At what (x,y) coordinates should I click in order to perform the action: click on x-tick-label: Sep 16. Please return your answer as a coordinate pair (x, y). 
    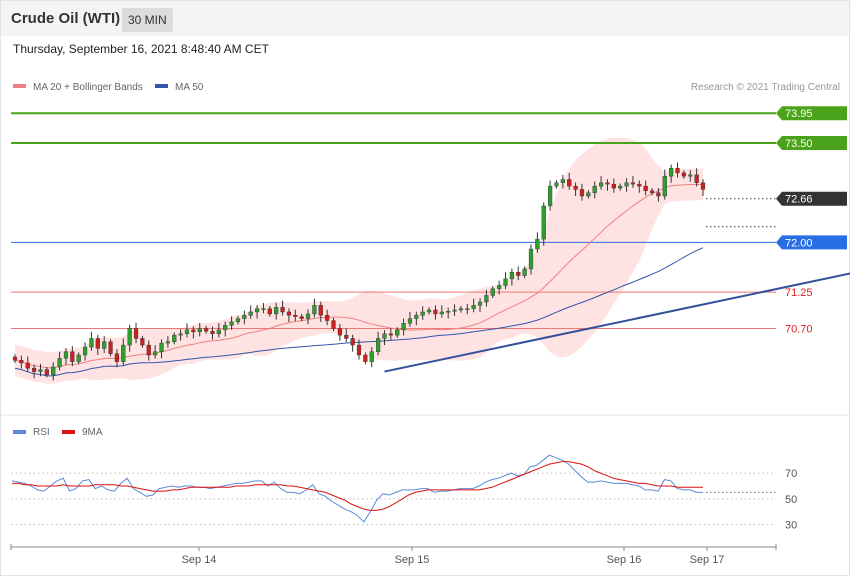
    Looking at the image, I should click on (624, 560).